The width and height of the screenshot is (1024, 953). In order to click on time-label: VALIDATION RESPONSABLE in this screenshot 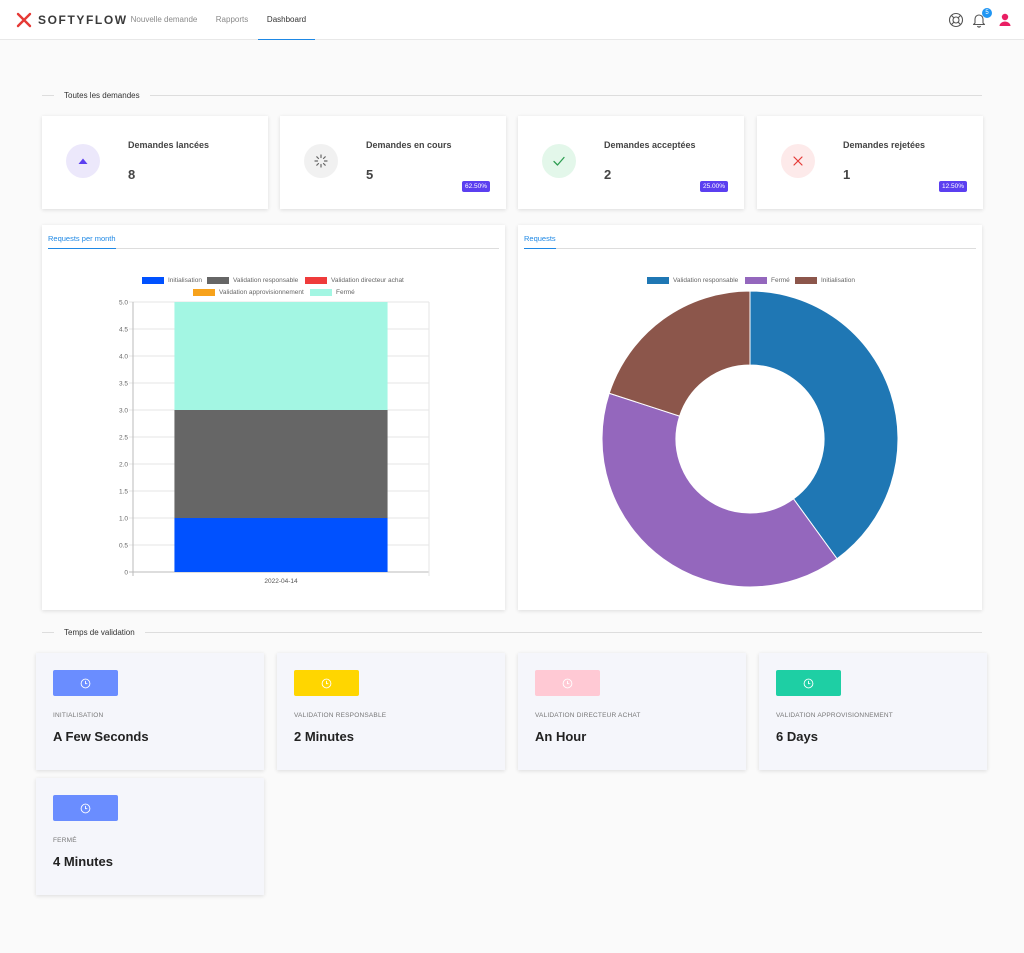, I will do `click(340, 715)`.